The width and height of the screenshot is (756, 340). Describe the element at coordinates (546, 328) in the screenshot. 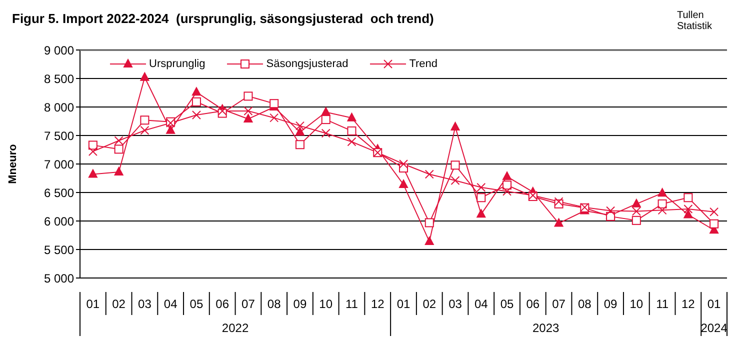

I see `text: 2023` at that location.